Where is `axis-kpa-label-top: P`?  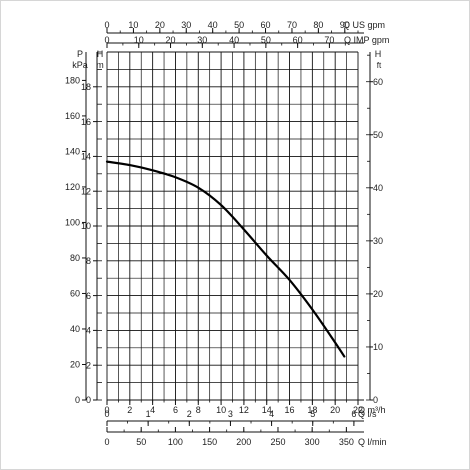
axis-kpa-label-top: P is located at coordinates (80, 54).